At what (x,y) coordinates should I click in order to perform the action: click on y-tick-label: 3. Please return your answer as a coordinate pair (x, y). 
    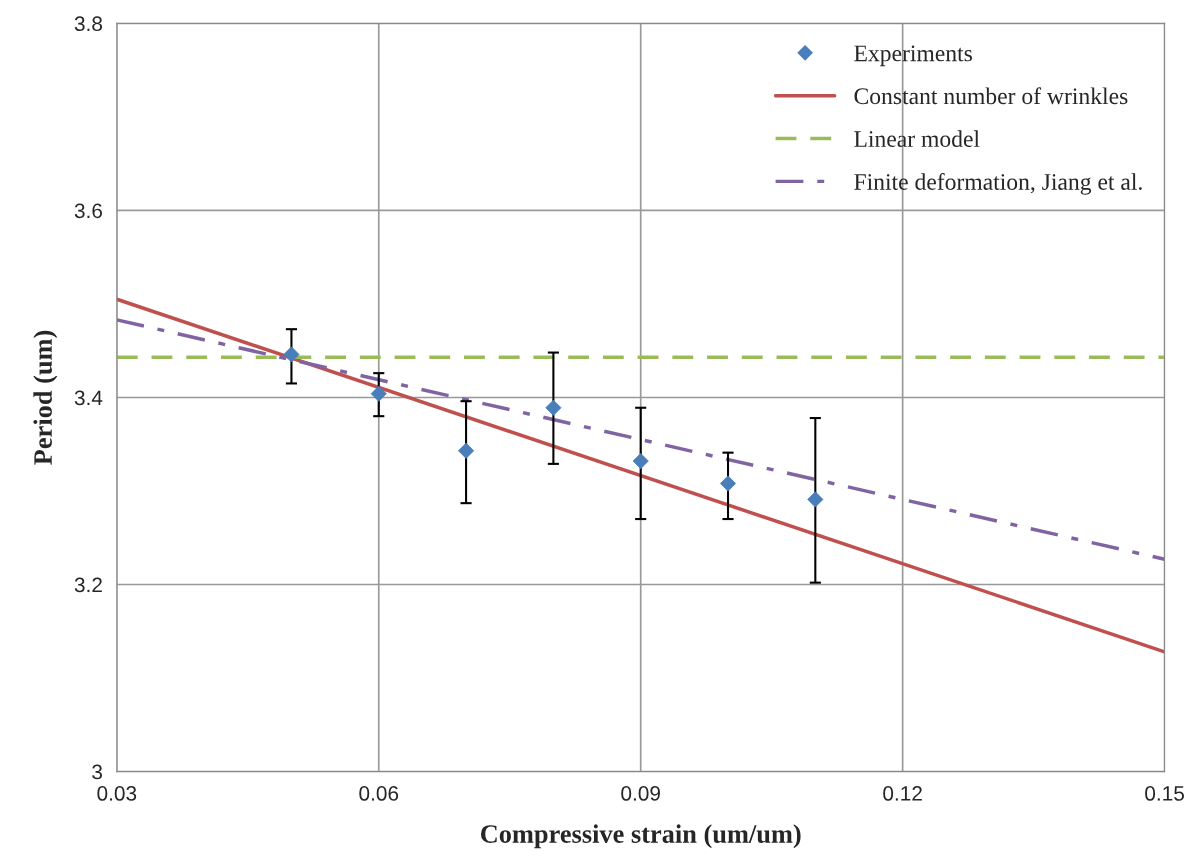
    Looking at the image, I should click on (97, 772).